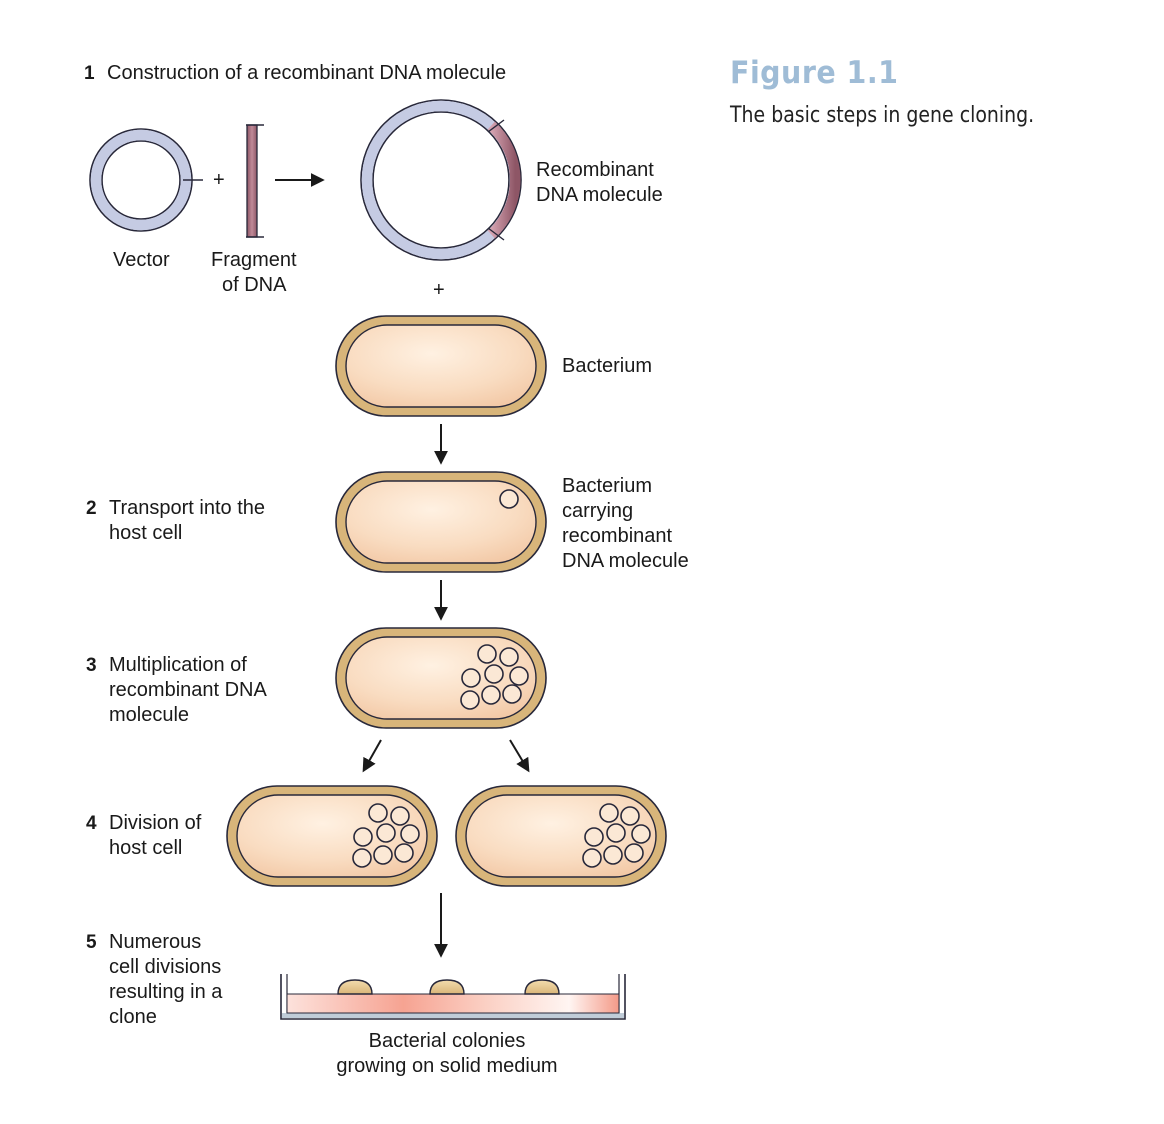 Image resolution: width=1164 pixels, height=1124 pixels. What do you see at coordinates (441, 366) in the screenshot?
I see `bacterium-cell` at bounding box center [441, 366].